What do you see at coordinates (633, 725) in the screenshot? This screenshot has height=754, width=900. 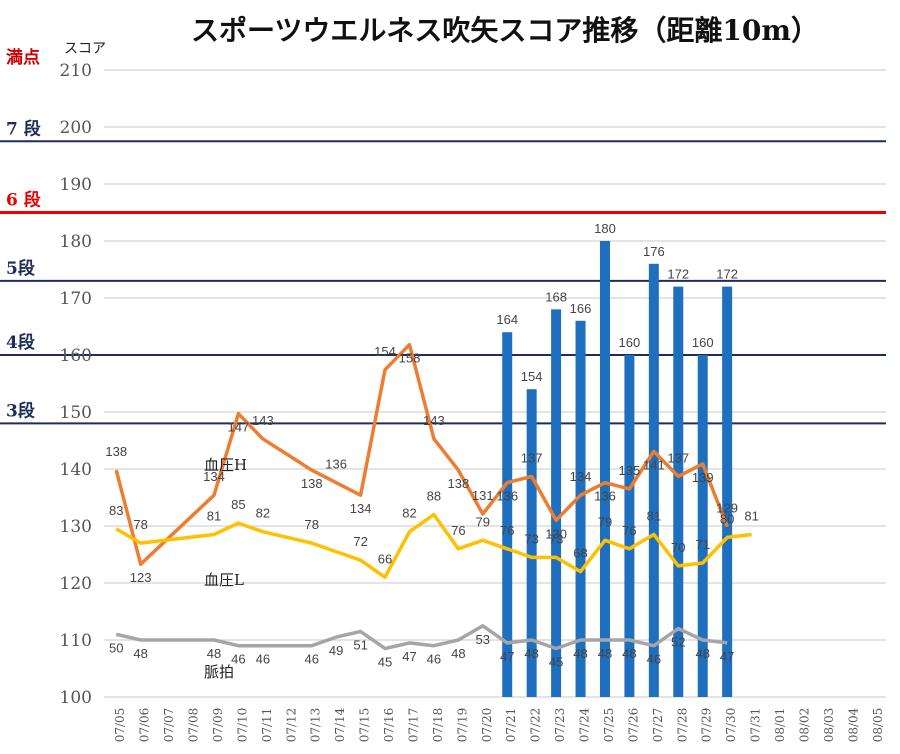 I see `x-tick-label: 07/26` at bounding box center [633, 725].